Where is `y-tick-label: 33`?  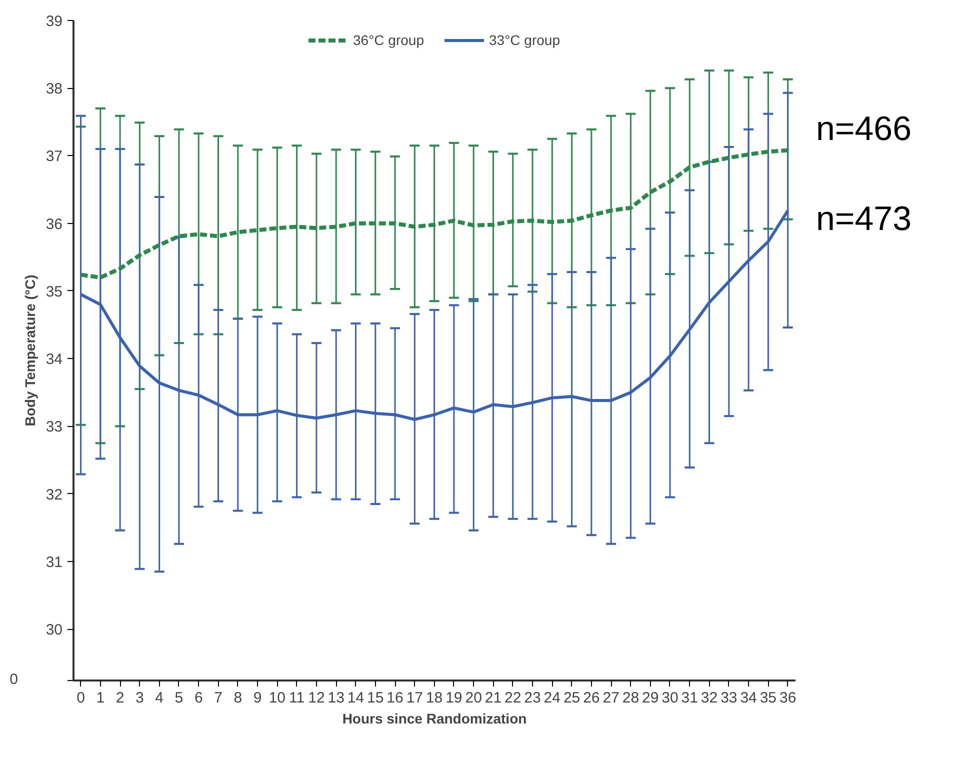
y-tick-label: 33 is located at coordinates (54, 427).